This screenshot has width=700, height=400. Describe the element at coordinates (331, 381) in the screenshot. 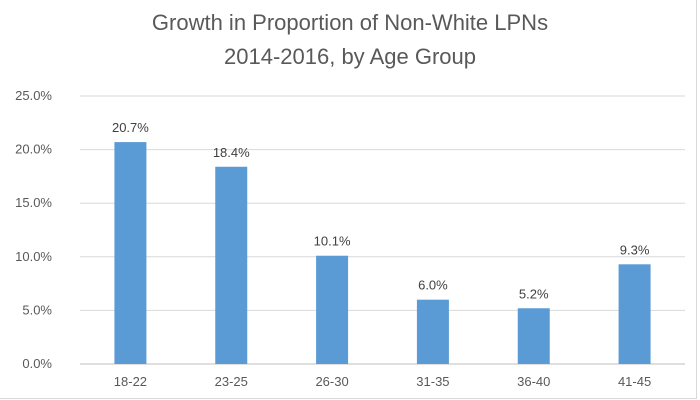

I see `x-tick-label: 26-30` at that location.